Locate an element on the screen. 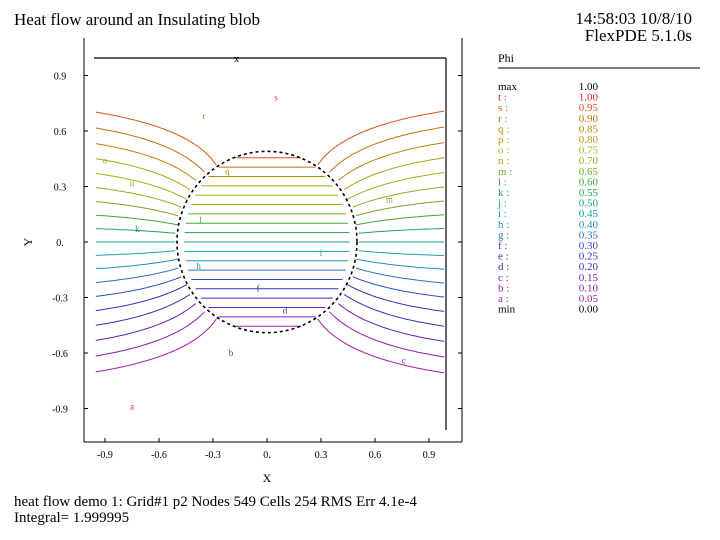  x-tick-label: 0.9 is located at coordinates (429, 455).